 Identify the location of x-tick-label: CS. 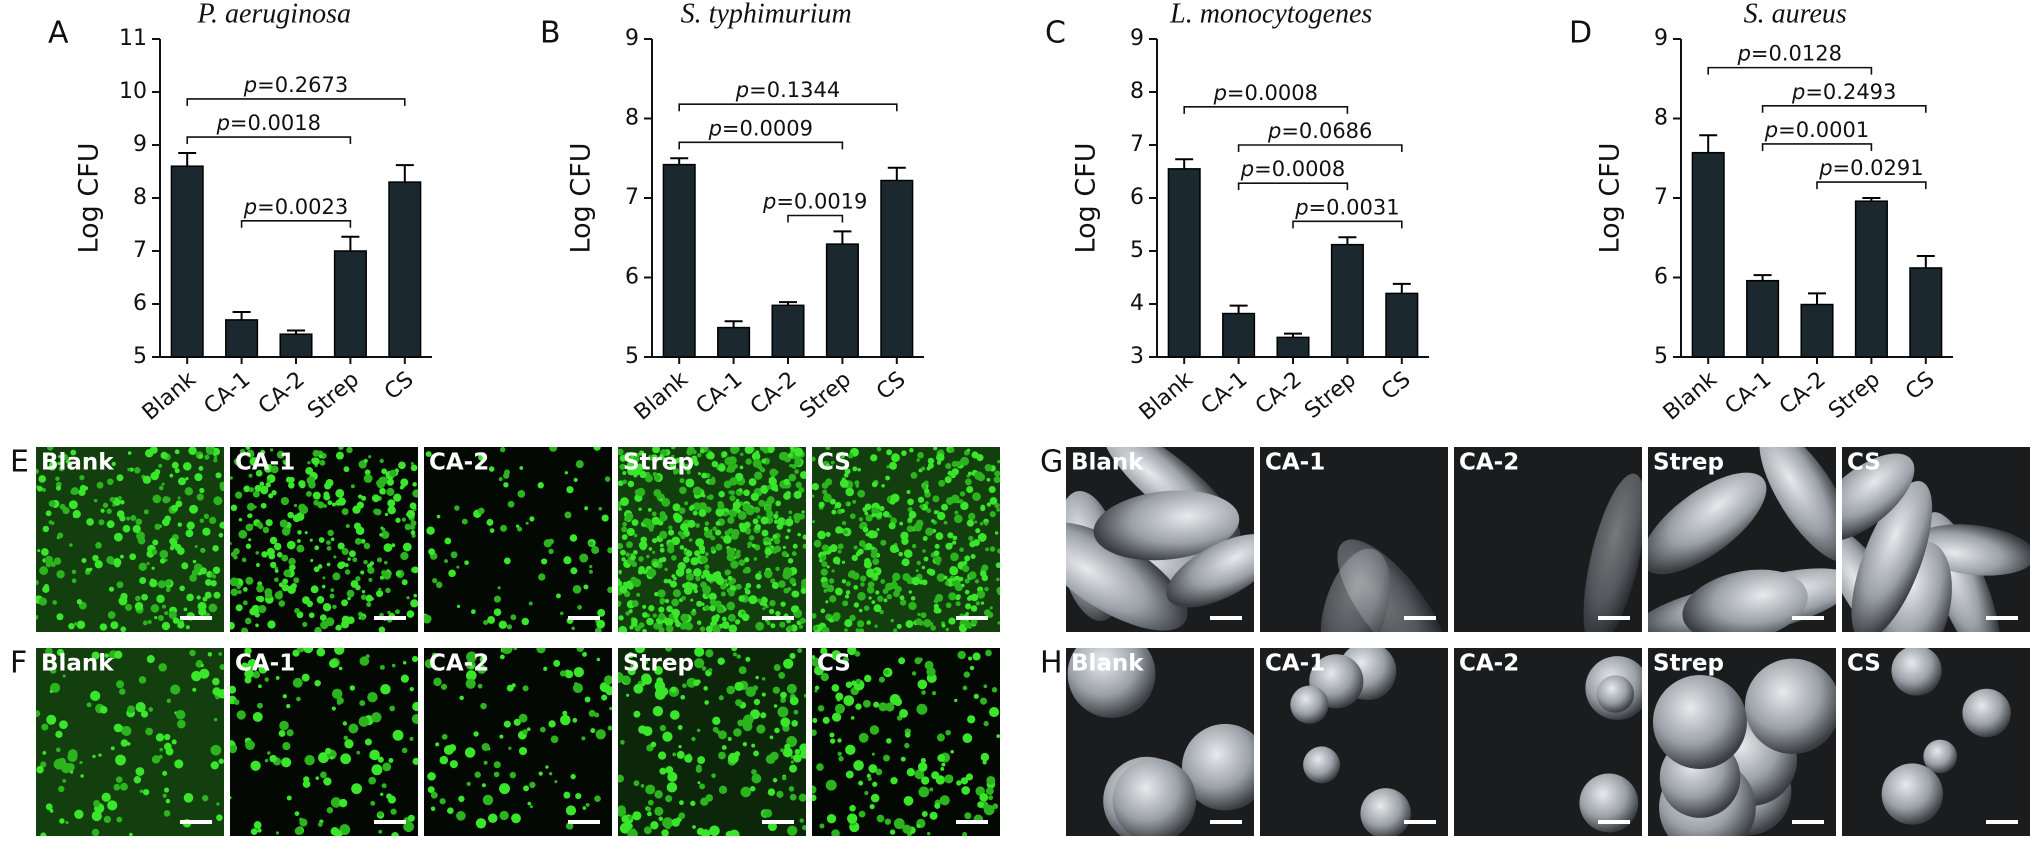
(1396, 386).